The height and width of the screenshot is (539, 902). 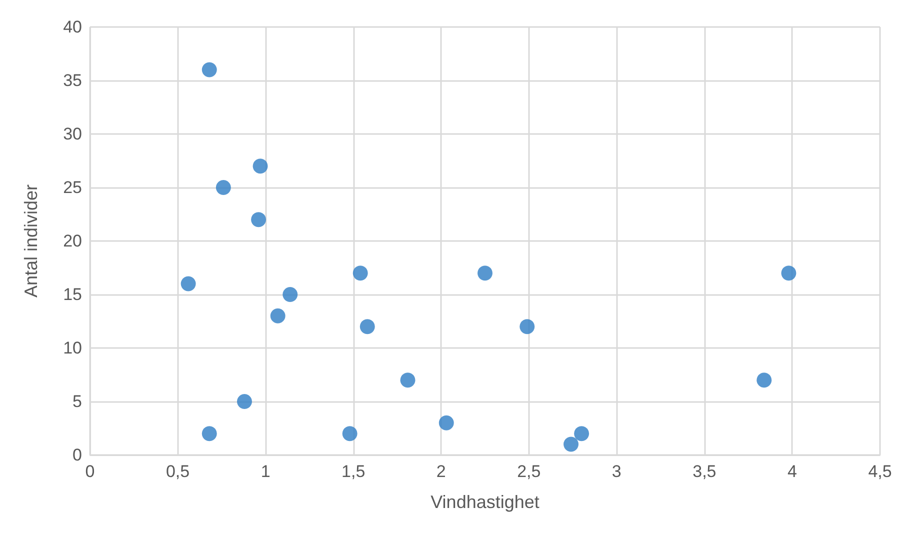 What do you see at coordinates (77, 401) in the screenshot?
I see `y-tick-label: 5` at bounding box center [77, 401].